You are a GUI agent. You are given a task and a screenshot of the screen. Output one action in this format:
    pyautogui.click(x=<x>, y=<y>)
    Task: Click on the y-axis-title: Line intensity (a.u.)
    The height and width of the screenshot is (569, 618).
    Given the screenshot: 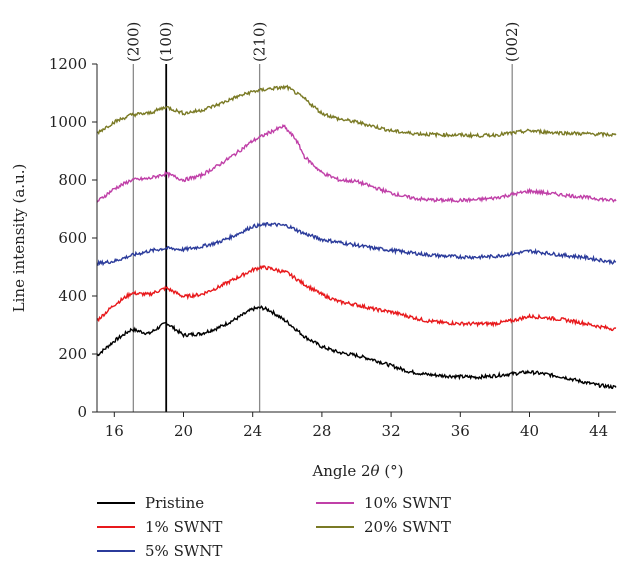 What is the action you would take?
    pyautogui.click(x=19, y=238)
    